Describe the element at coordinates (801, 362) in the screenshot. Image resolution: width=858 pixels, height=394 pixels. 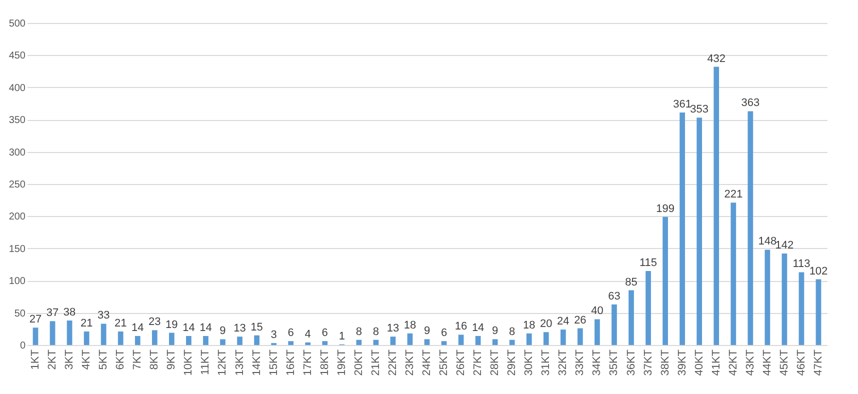
I see `x-tick-label: 46KT` at that location.